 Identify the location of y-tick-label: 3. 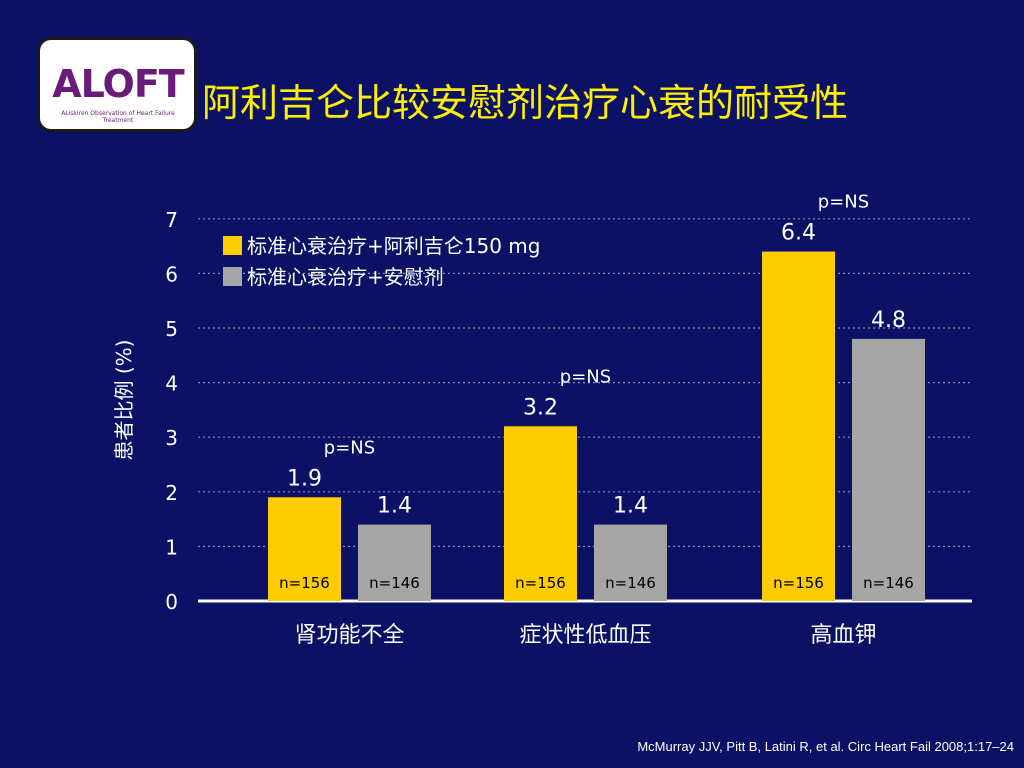
(171, 438).